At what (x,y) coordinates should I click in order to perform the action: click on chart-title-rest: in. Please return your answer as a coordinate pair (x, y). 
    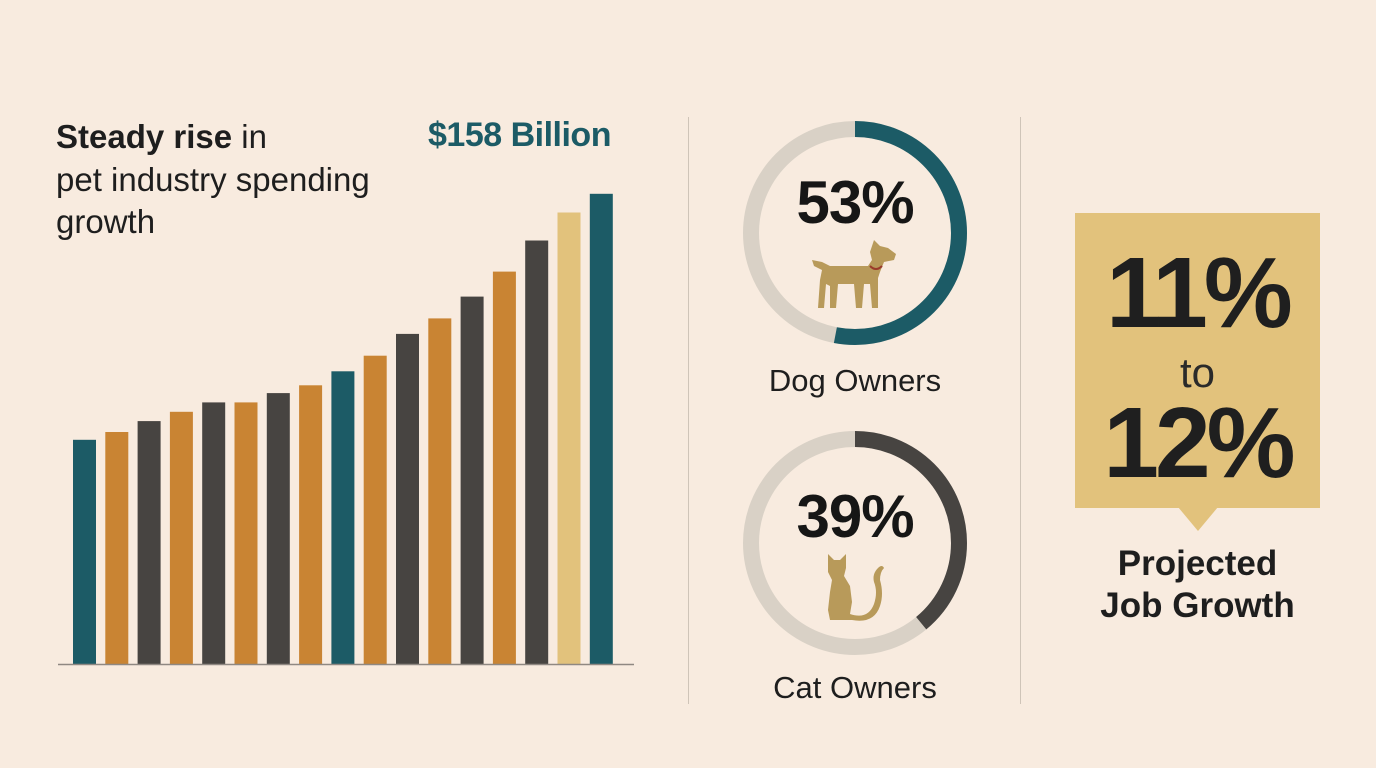
    Looking at the image, I should click on (249, 136).